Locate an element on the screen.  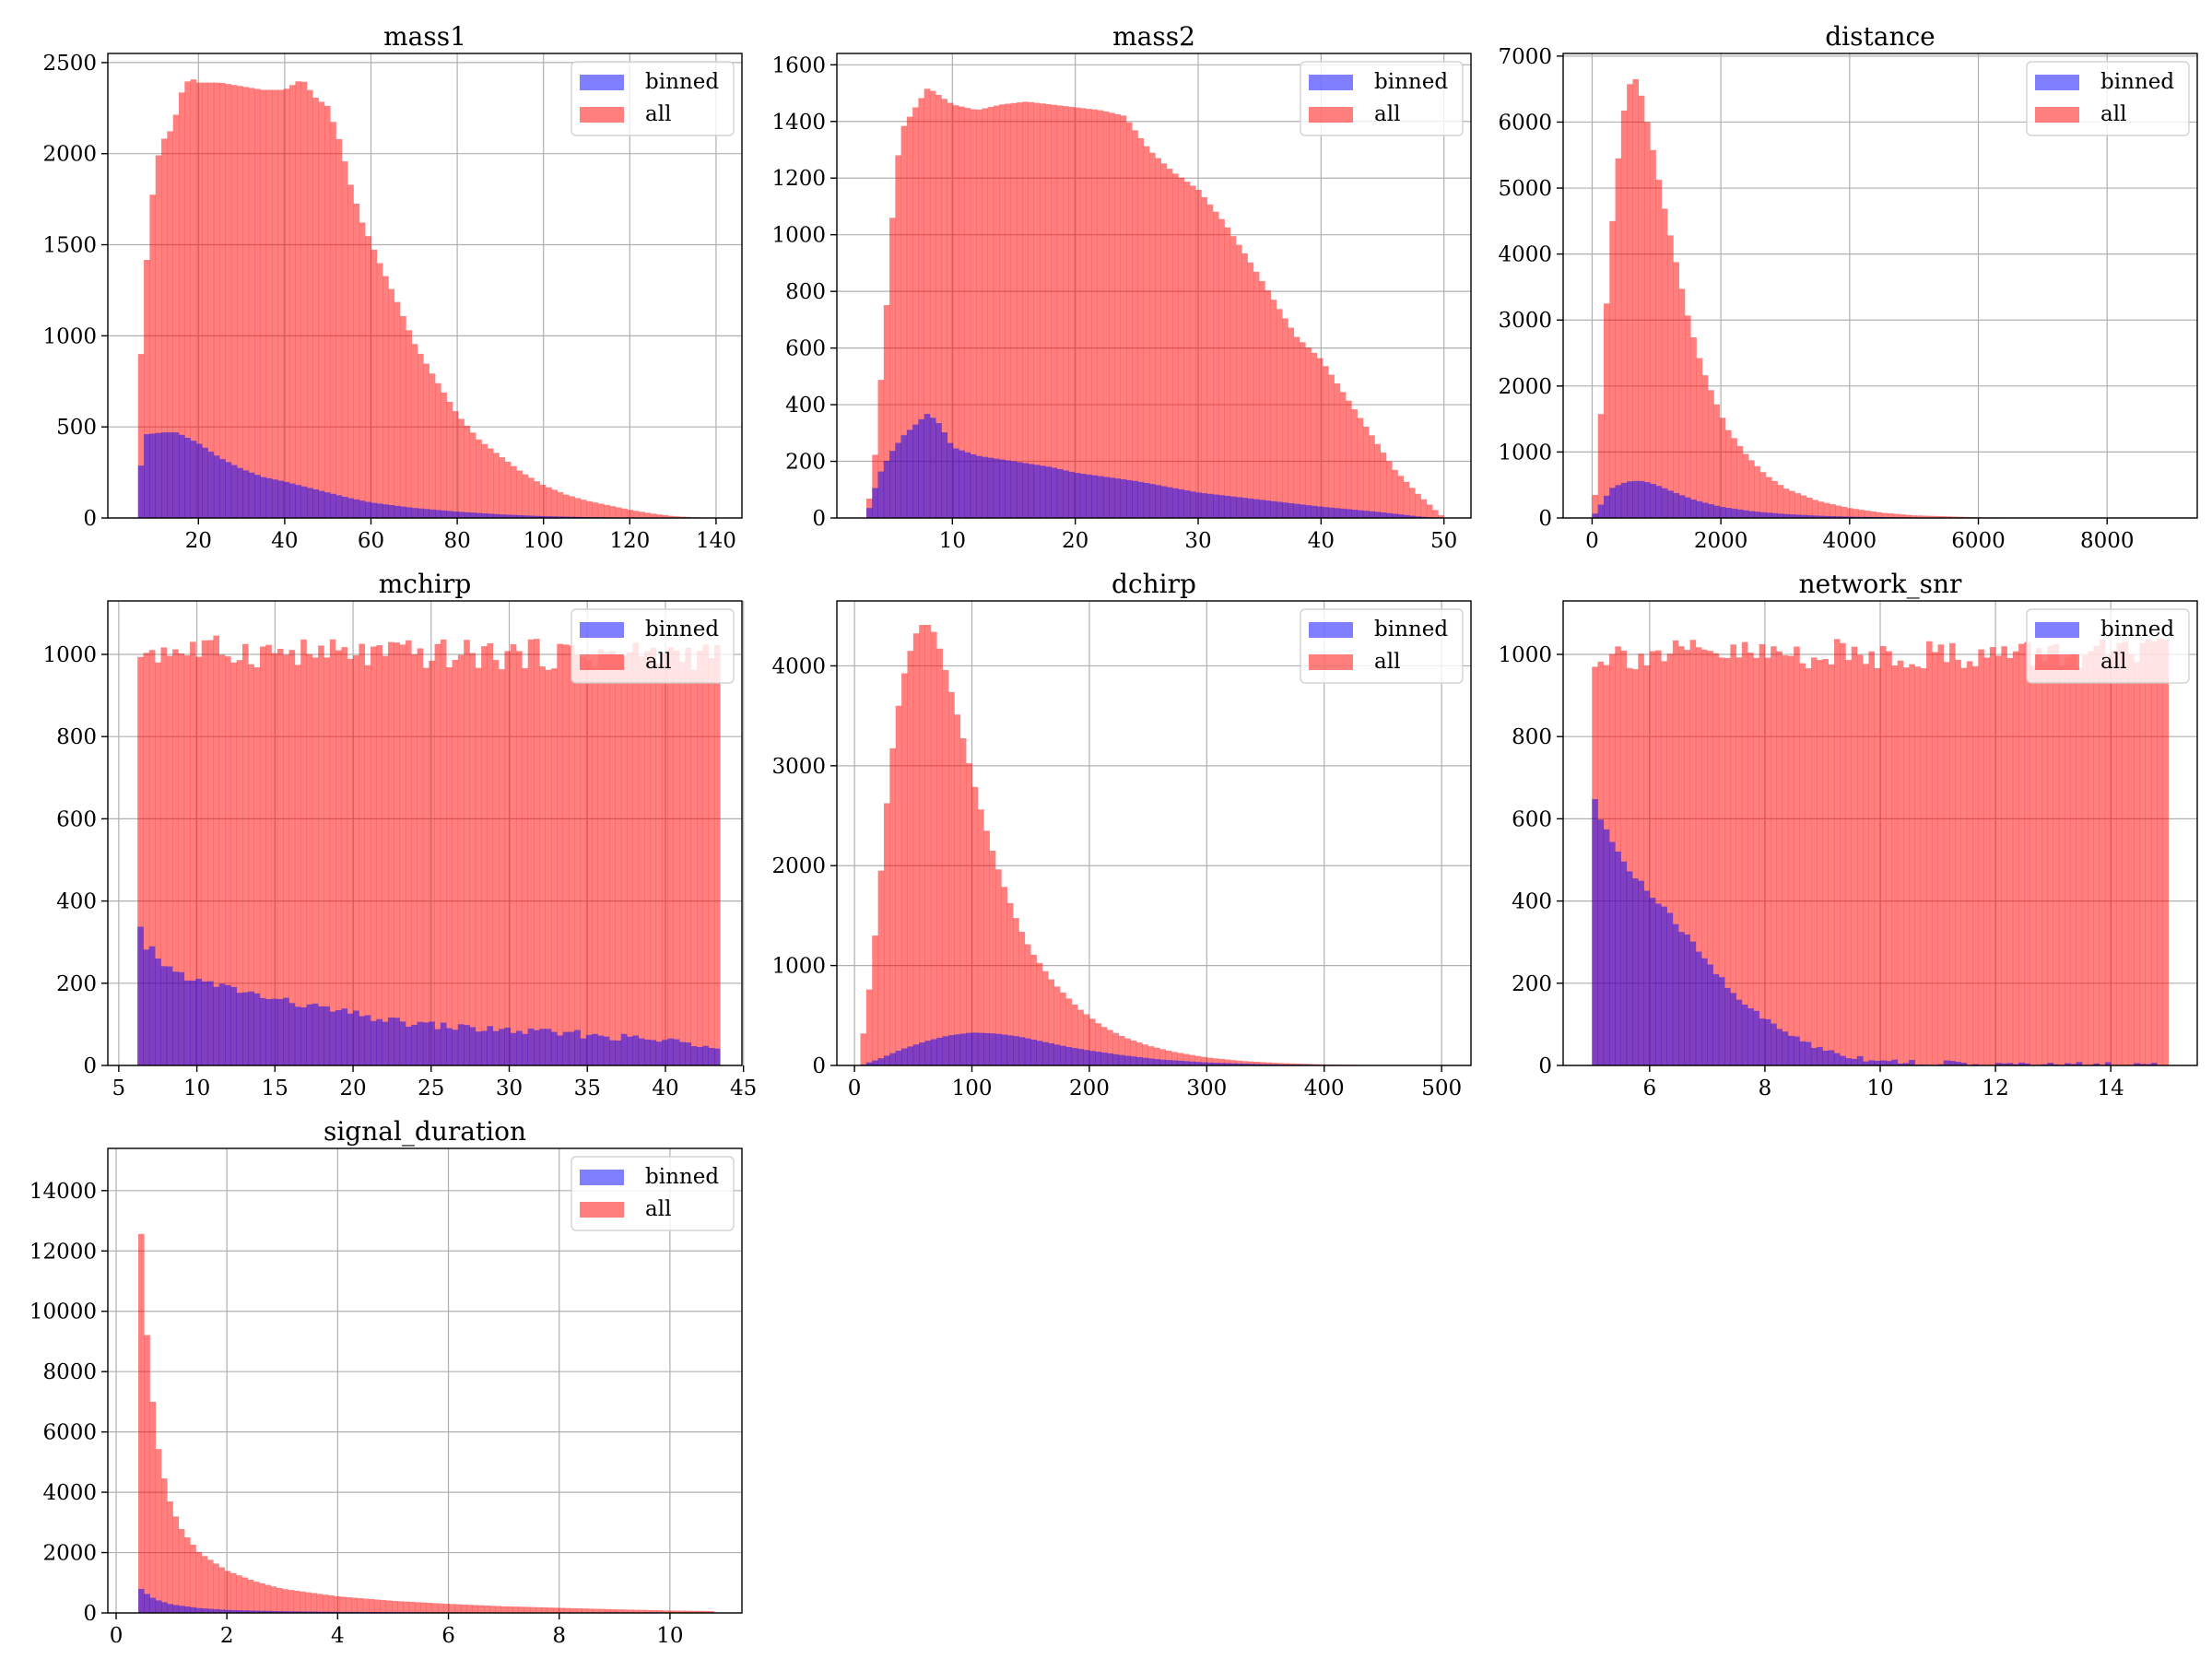
series-binned is located at coordinates (1154, 1048).